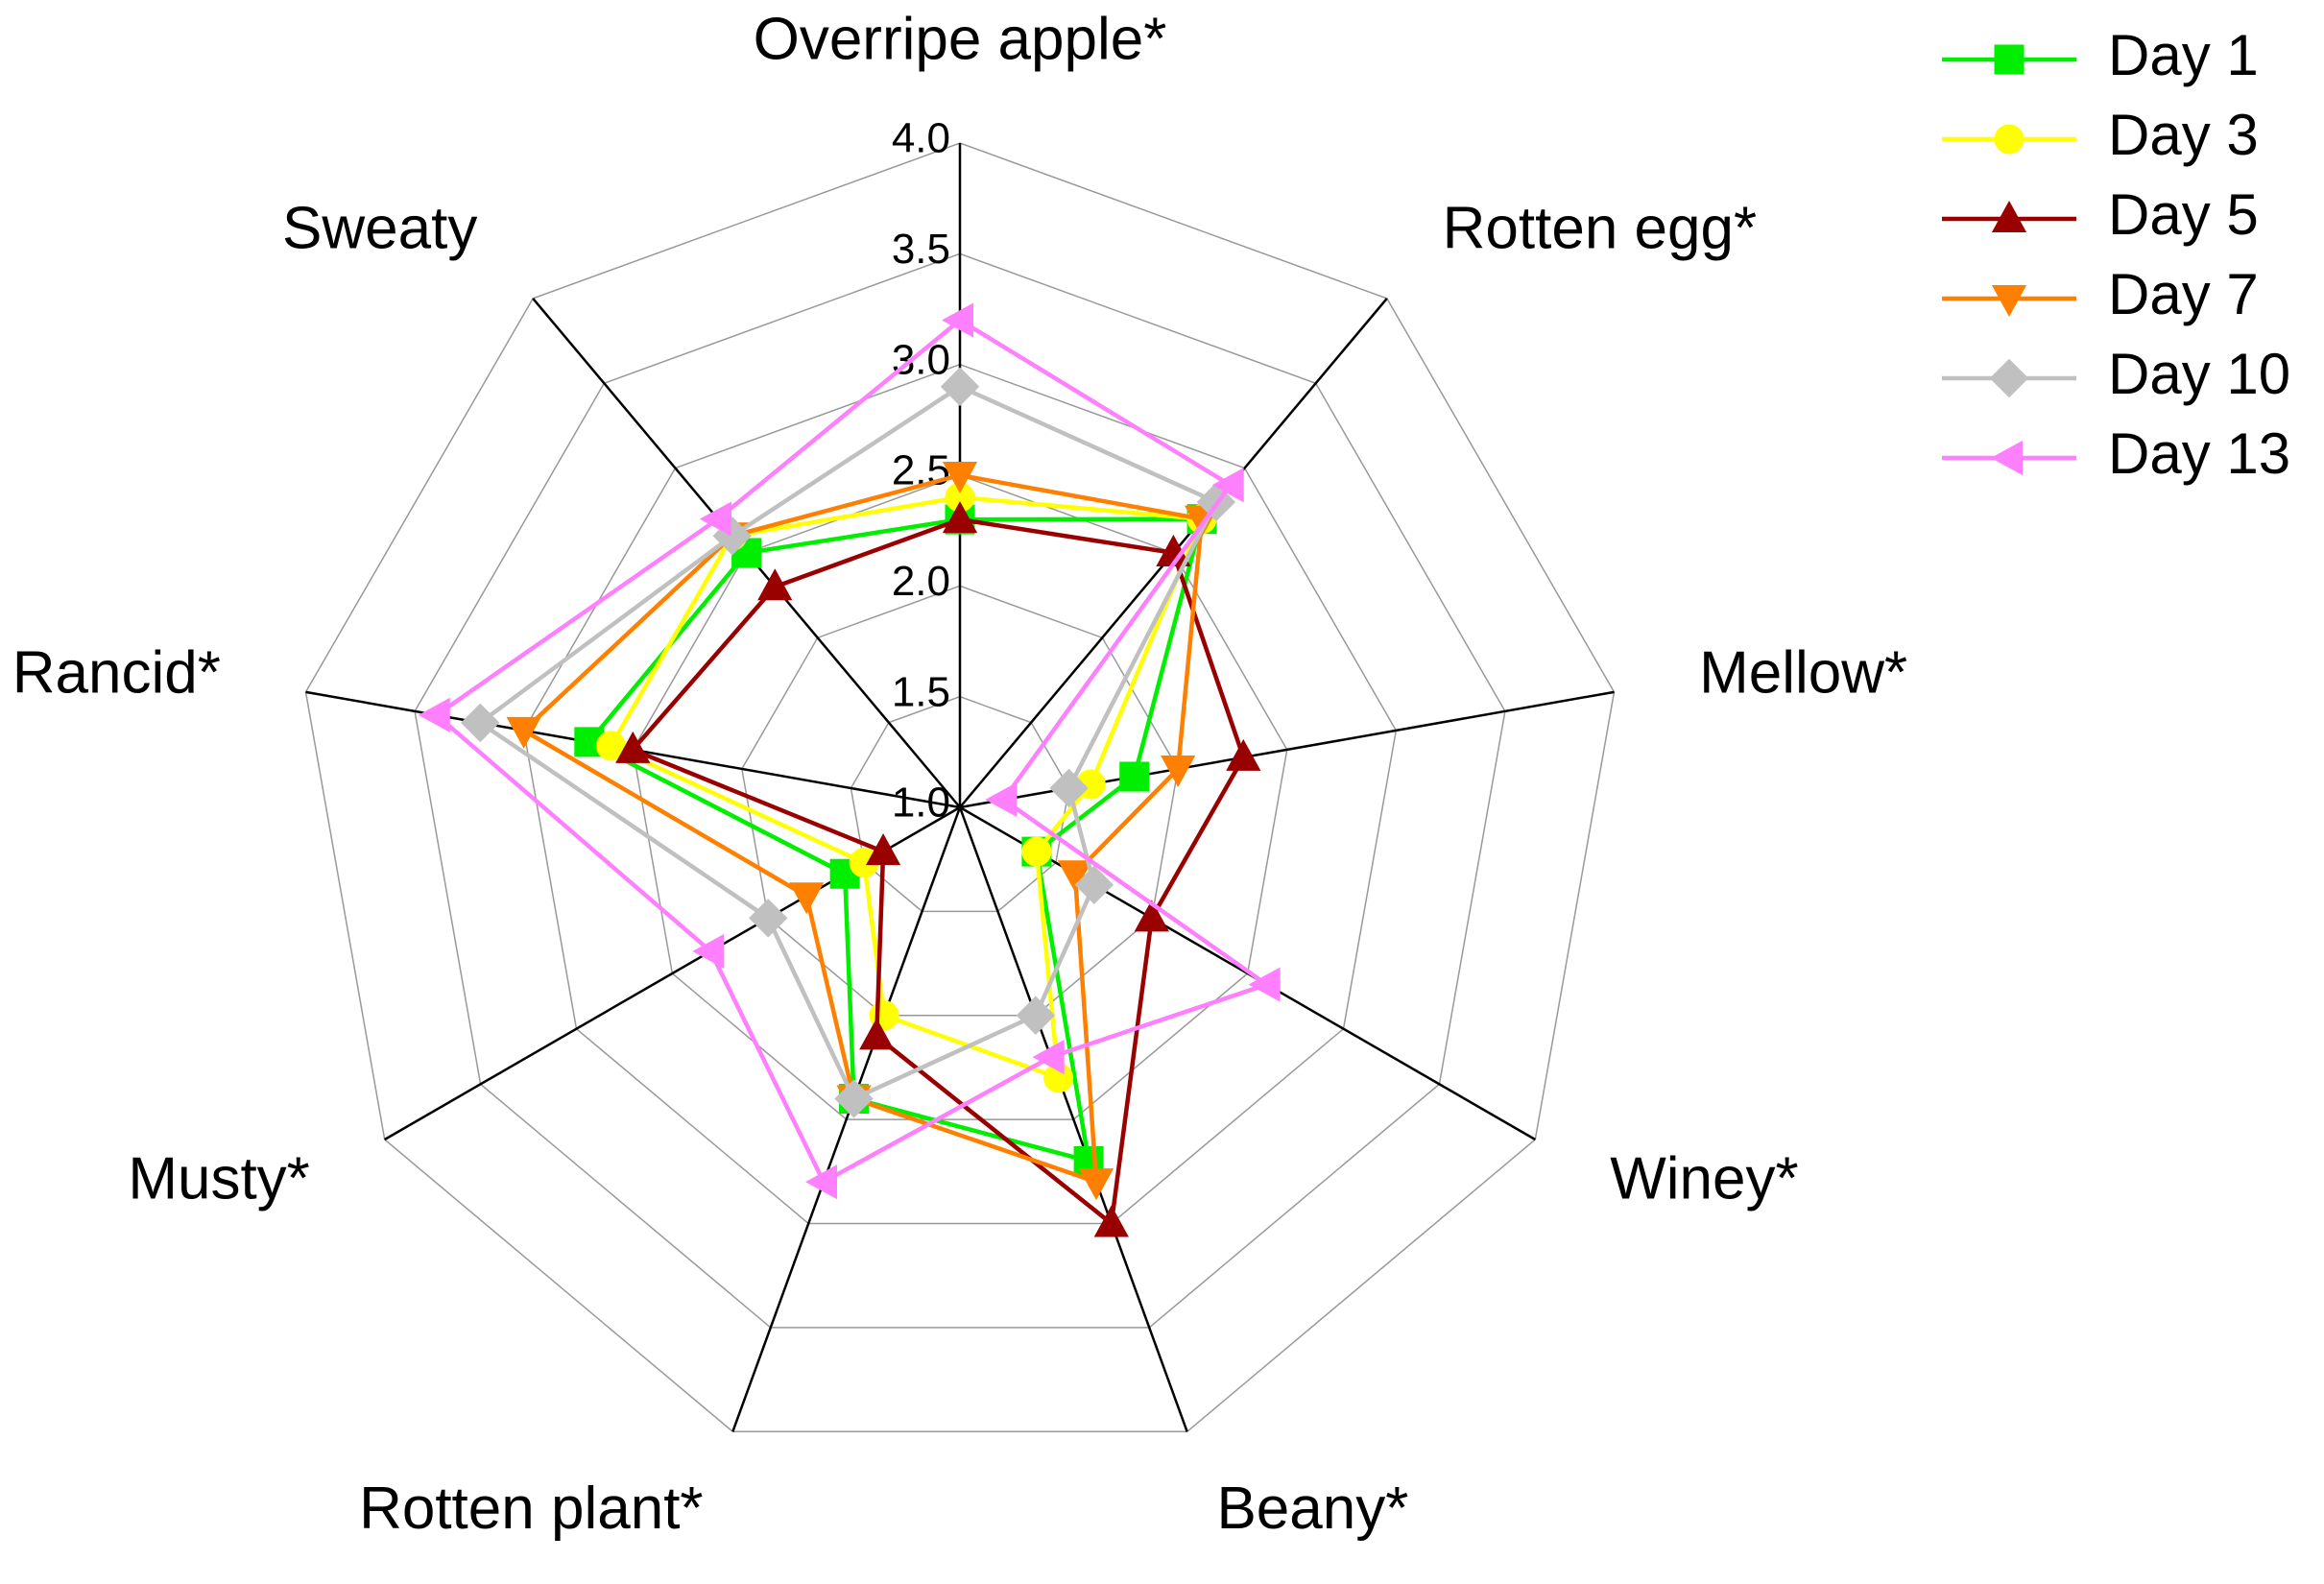 The width and height of the screenshot is (2324, 1584). Describe the element at coordinates (921, 581) in the screenshot. I see `r-tick-label: 2.0` at that location.